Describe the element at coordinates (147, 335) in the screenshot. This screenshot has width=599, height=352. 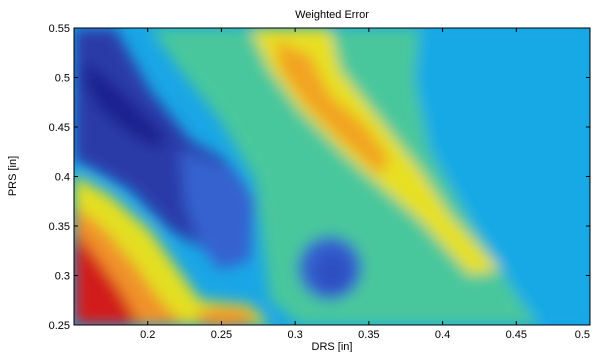
I see `x-tick-label: 0.2` at that location.